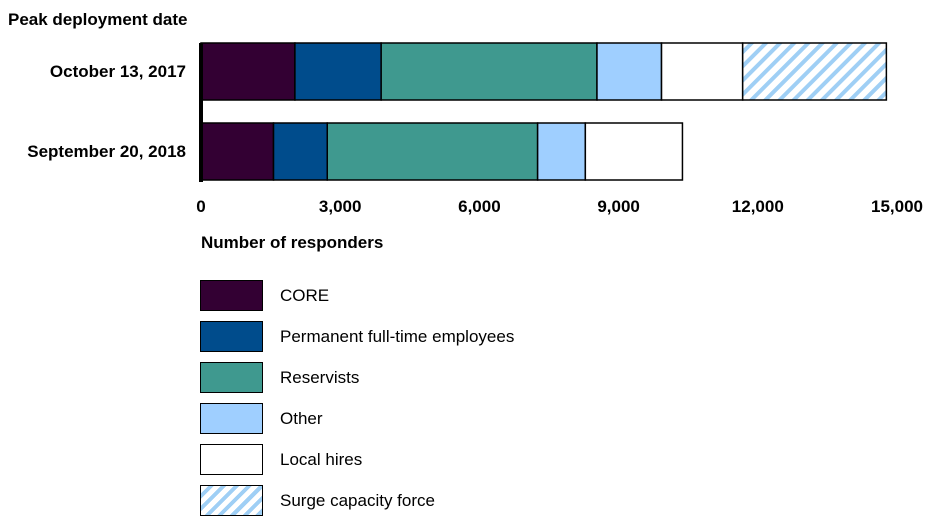  I want to click on x-axis-title: Number of responders, so click(292, 242).